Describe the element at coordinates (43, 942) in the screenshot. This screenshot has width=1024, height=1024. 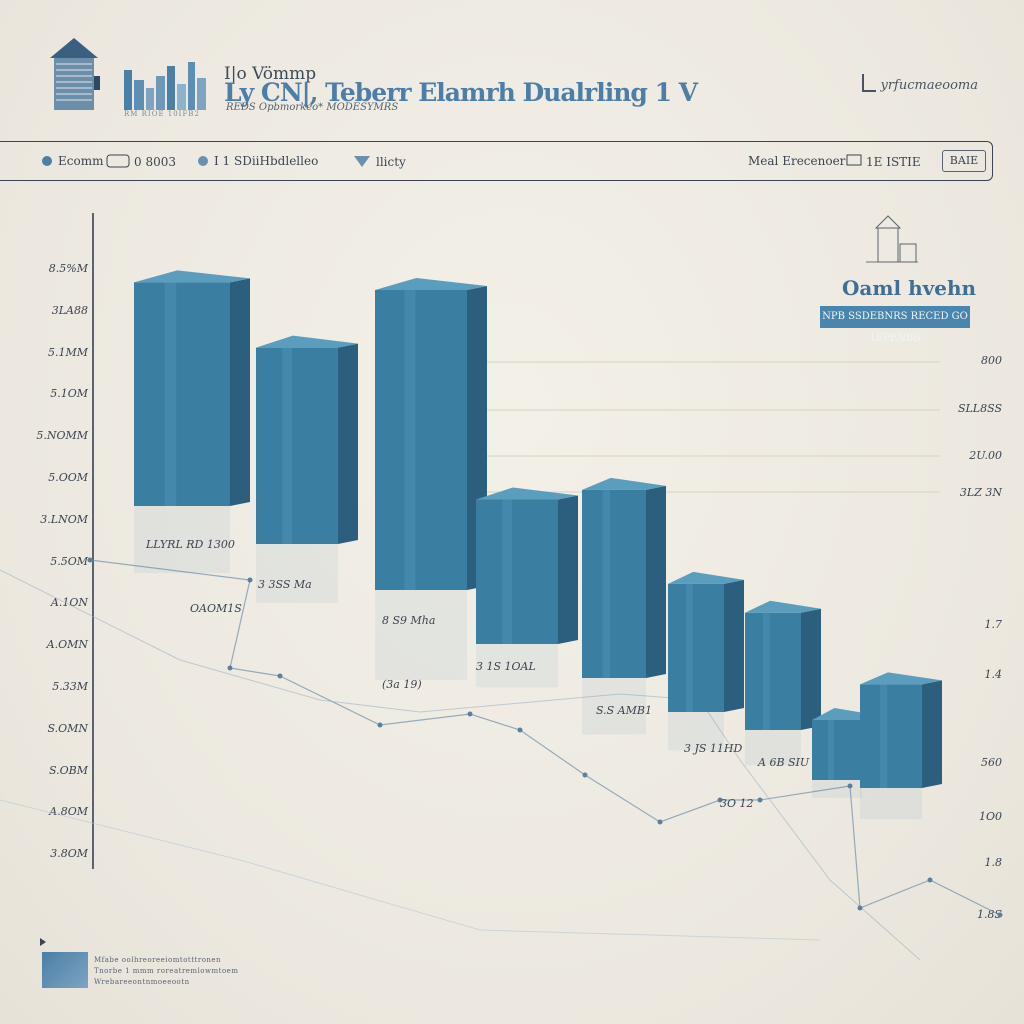
I see `triangle-marker-icon` at that location.